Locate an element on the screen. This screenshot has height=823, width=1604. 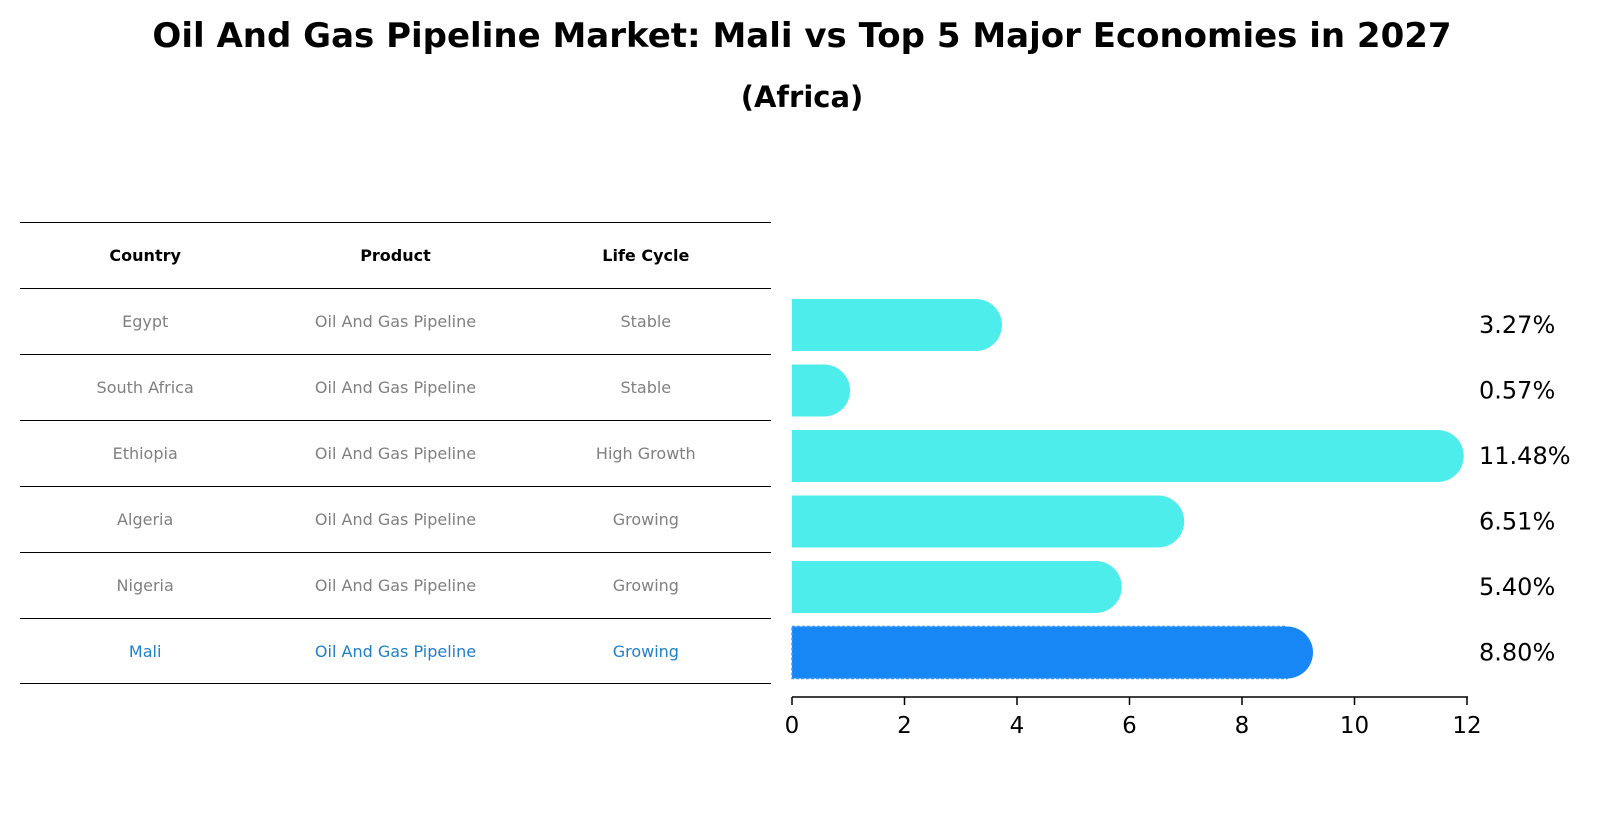
table-row-highlight: Mali Oil And Gas Pipeline Growing is located at coordinates (395, 651).